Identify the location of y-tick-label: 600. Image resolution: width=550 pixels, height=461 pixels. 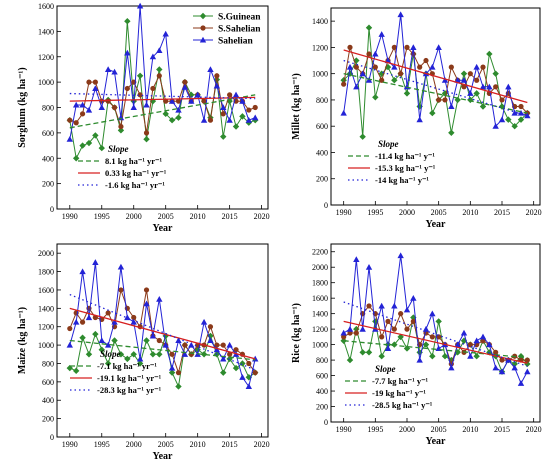
(48, 382).